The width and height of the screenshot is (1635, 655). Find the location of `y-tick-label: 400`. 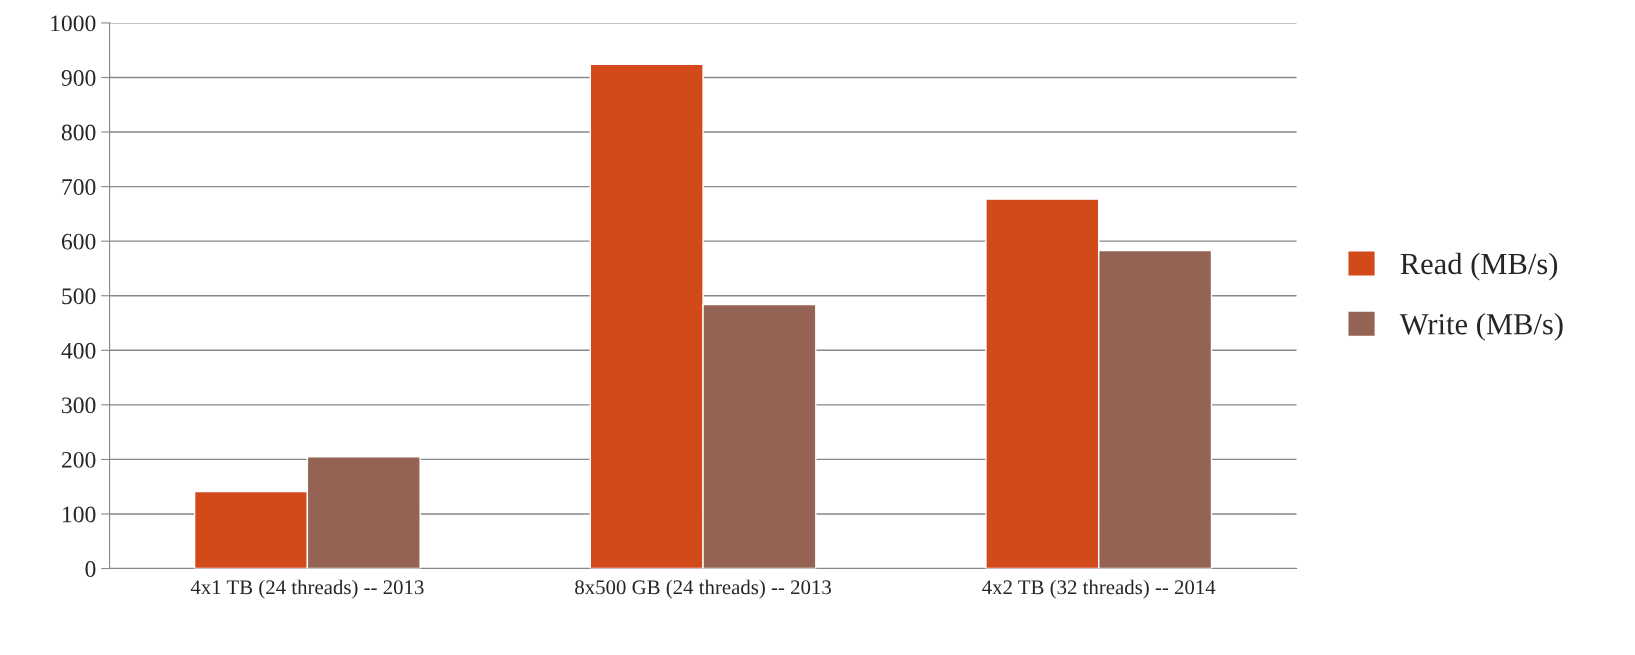

y-tick-label: 400 is located at coordinates (78, 350).